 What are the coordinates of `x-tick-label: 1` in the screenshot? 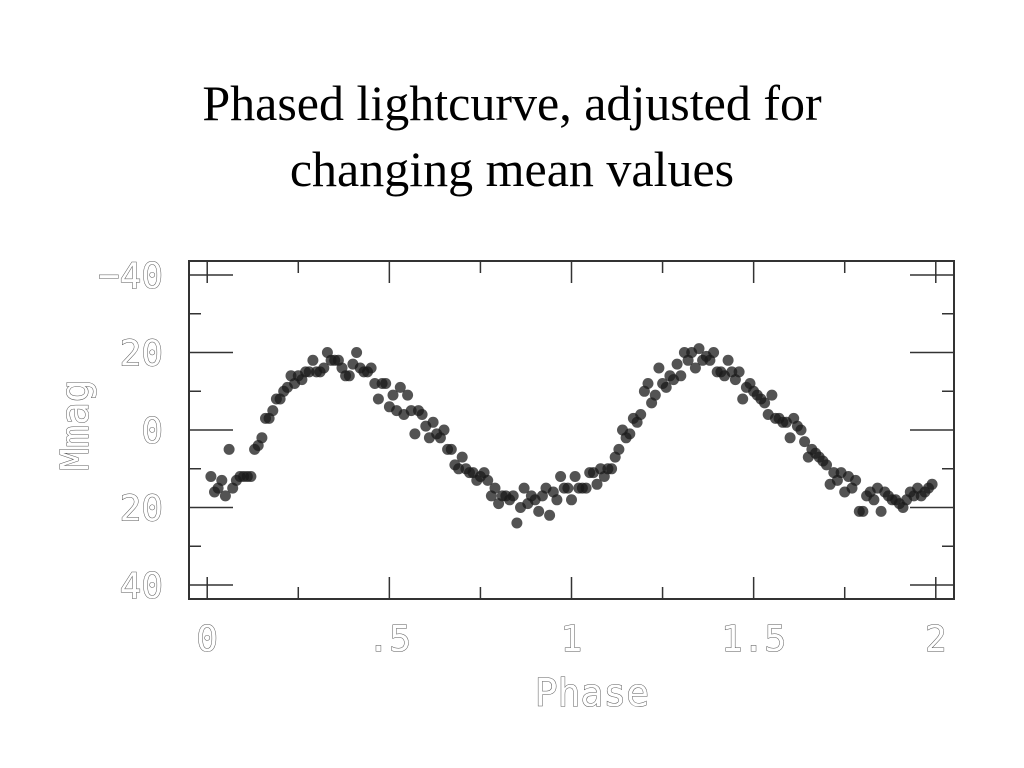 It's located at (572, 639).